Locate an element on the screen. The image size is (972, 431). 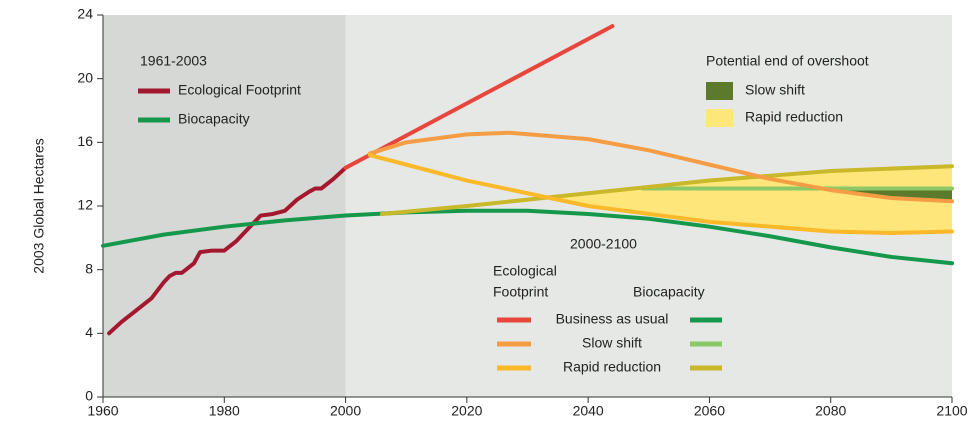
y-tick-label: 4 is located at coordinates (89, 332).